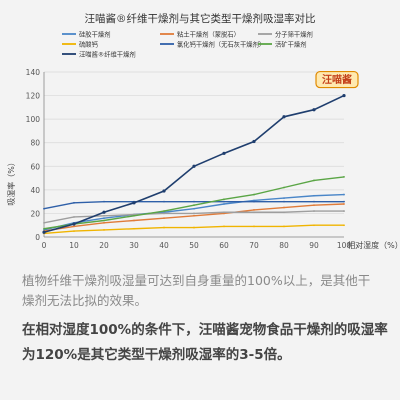  Describe the element at coordinates (196, 290) in the screenshot. I see `caption-text: 植物纤维干燥剂吸湿量可达到自身重量的100%以上，是其他干燥剂无法比拟的效果。` at that location.